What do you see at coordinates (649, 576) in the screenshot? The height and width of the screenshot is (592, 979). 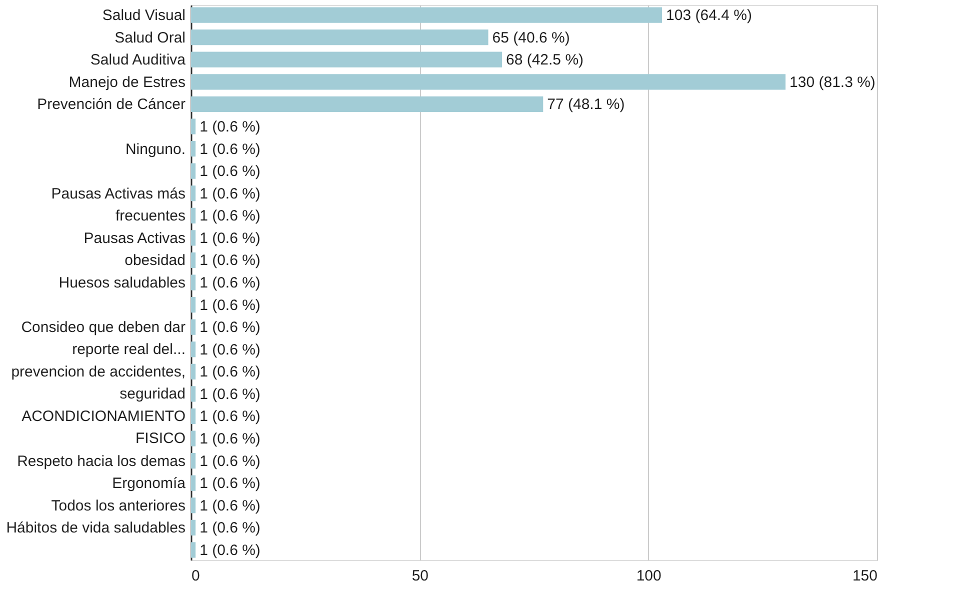 I see `x-tick-label: 100` at bounding box center [649, 576].